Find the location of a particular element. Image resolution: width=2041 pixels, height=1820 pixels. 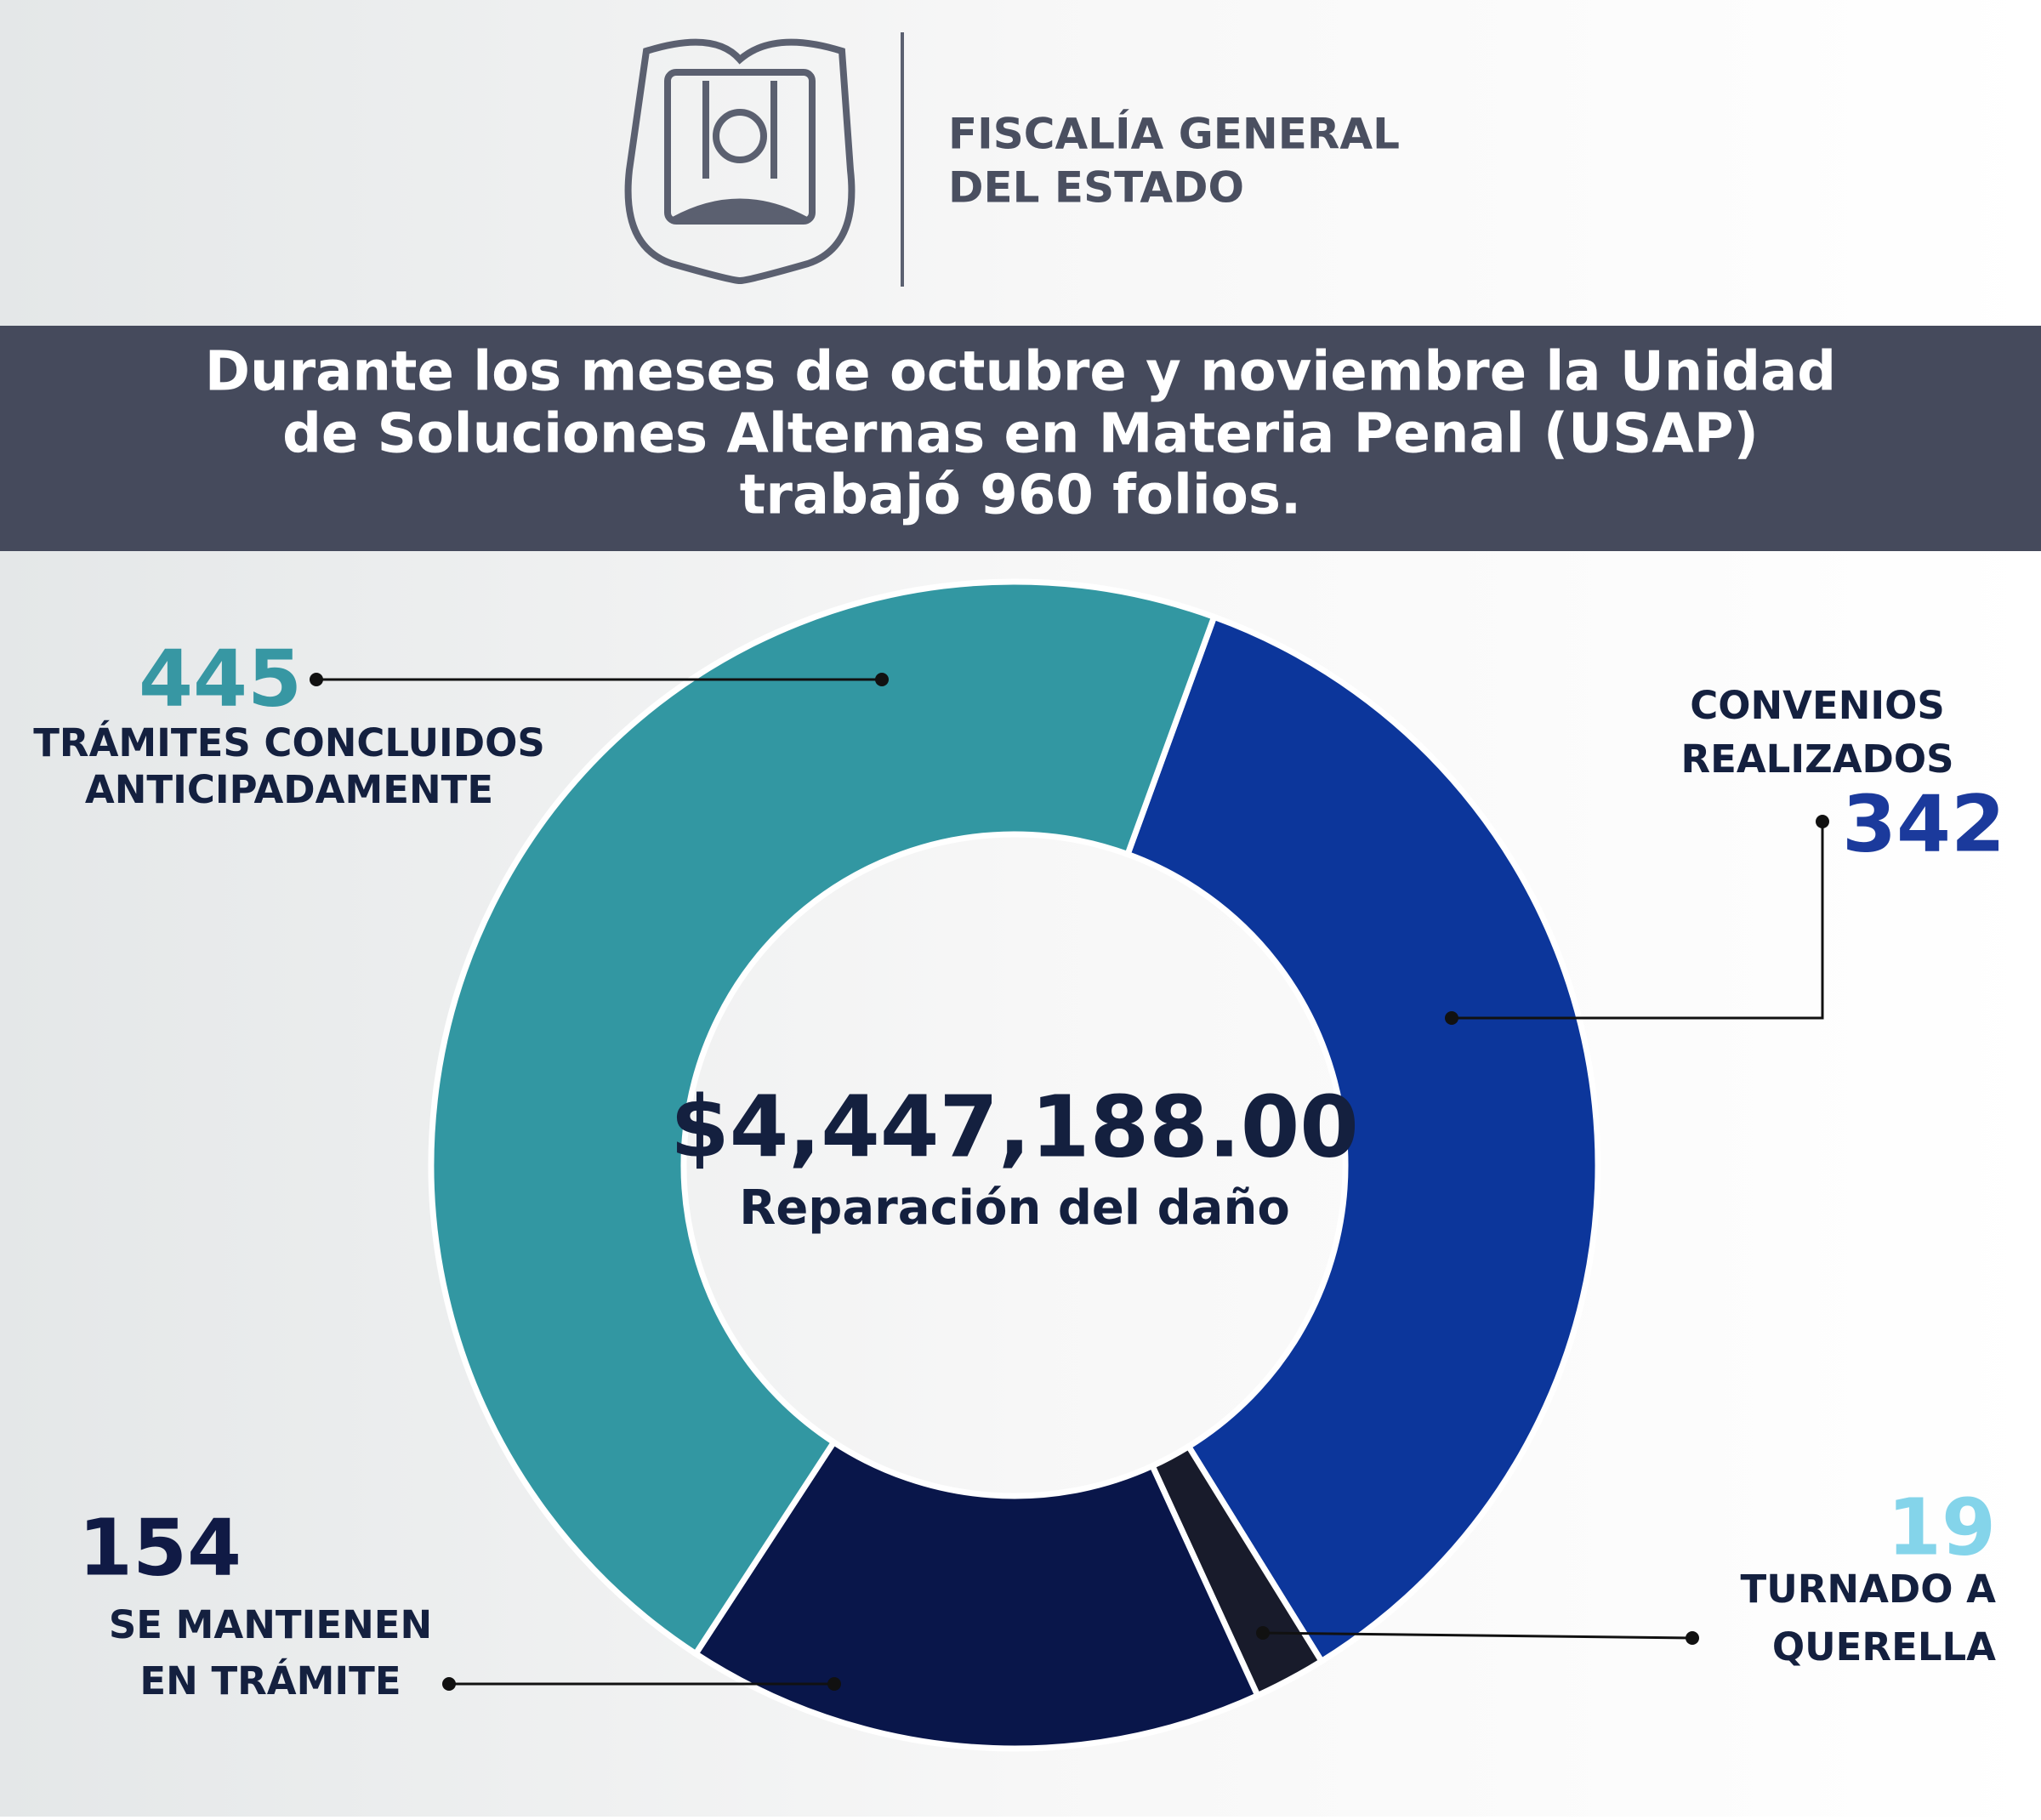

category-label: CONVENIOS is located at coordinates (1817, 705).